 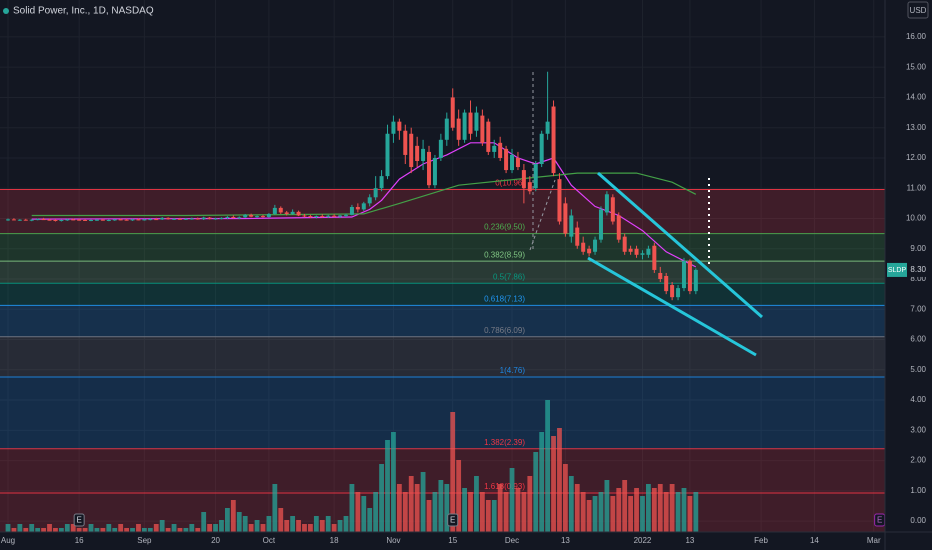 What do you see at coordinates (269, 540) in the screenshot?
I see `x-tick-label: Oct` at bounding box center [269, 540].